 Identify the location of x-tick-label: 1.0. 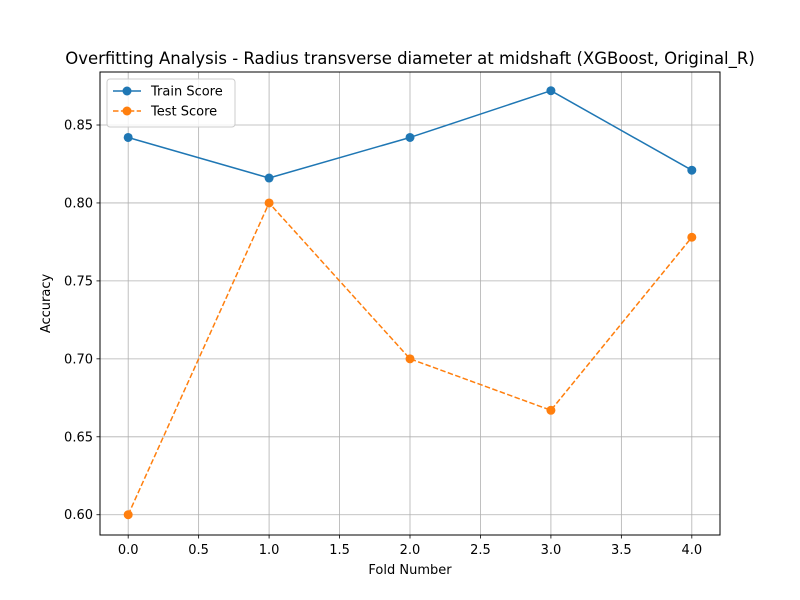
(269, 550).